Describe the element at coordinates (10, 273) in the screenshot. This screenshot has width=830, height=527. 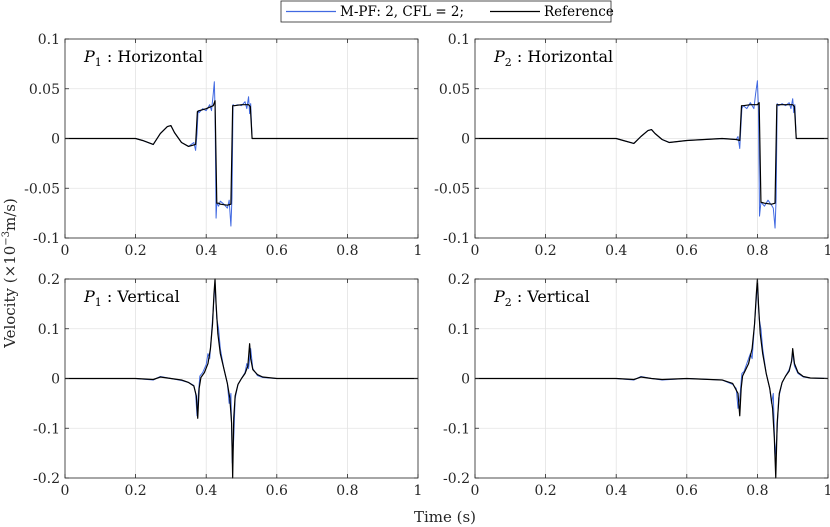
I see `y-axis-label: Velocity (×10−3m/s)` at that location.